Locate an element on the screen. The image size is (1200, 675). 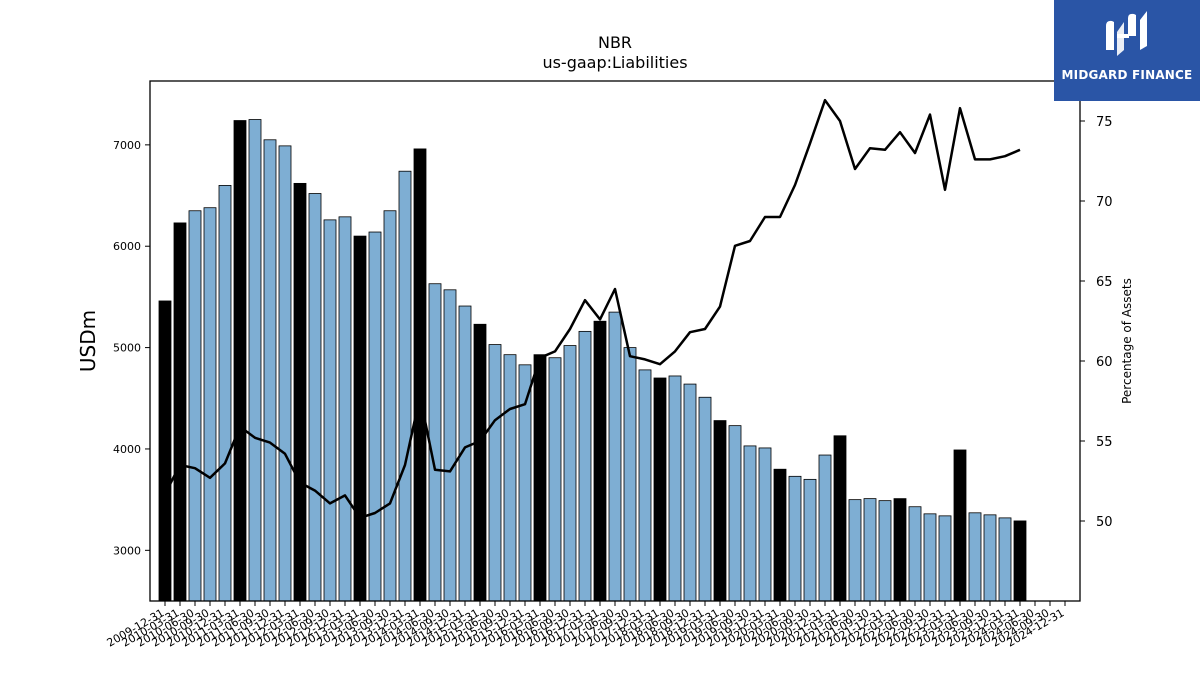
chart-title: NBR is located at coordinates (615, 42).